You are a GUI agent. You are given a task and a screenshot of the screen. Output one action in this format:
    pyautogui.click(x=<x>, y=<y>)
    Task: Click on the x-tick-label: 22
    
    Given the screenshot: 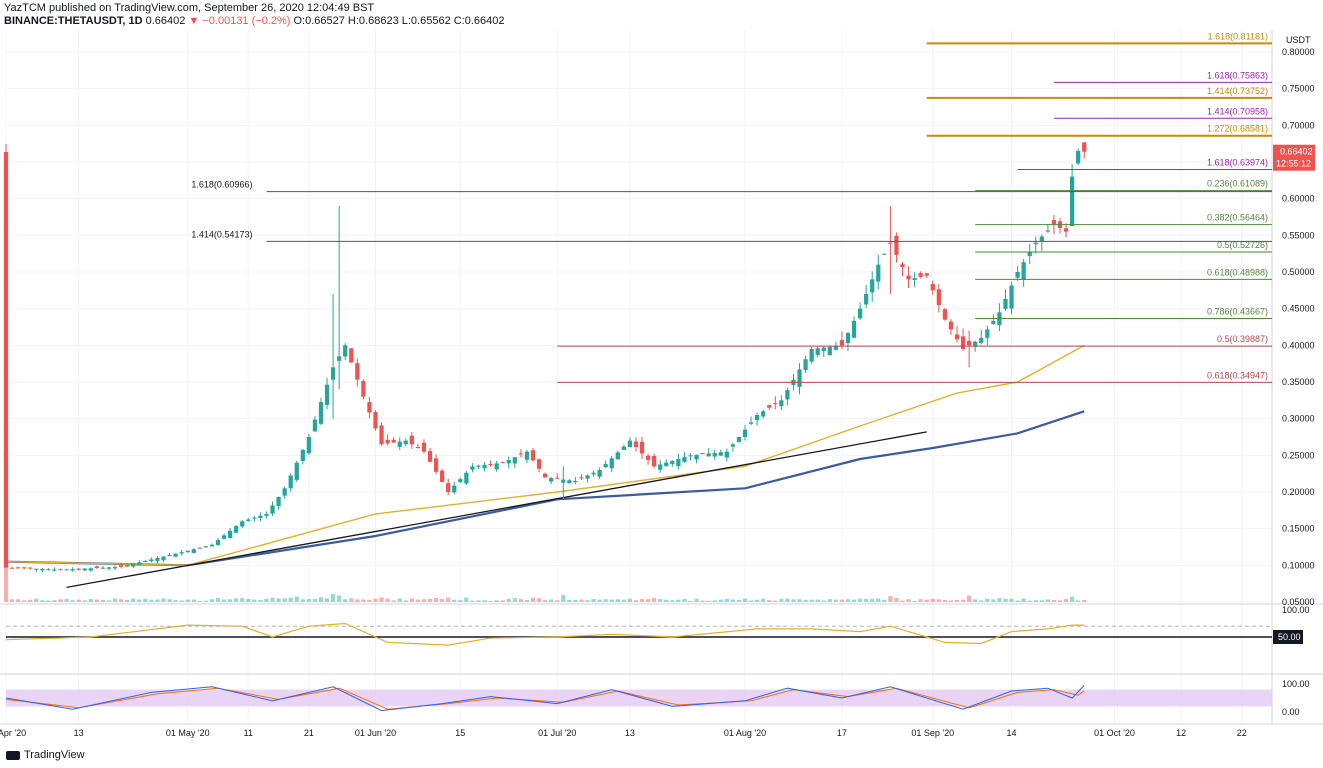 What is the action you would take?
    pyautogui.click(x=1242, y=733)
    